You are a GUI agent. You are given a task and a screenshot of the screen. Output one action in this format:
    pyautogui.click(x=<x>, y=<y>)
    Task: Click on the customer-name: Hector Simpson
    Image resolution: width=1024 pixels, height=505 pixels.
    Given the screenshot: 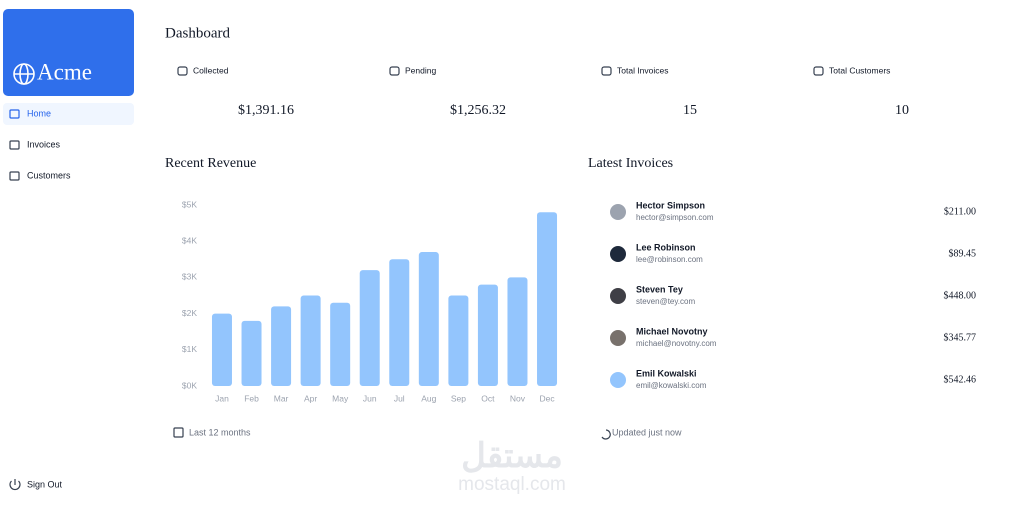 What is the action you would take?
    pyautogui.click(x=670, y=205)
    